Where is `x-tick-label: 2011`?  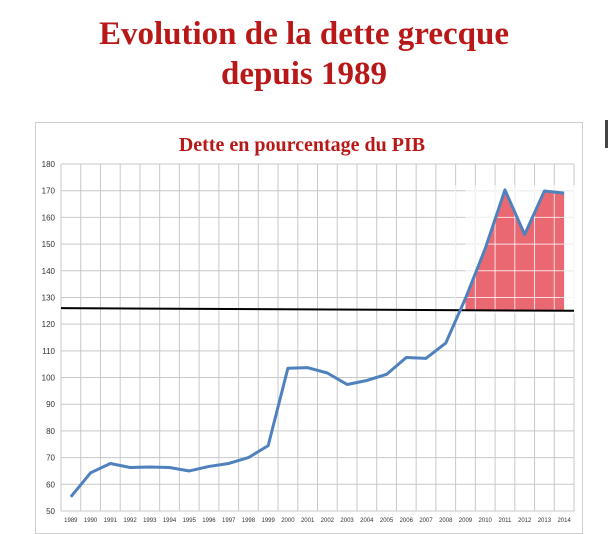
x-tick-label: 2011 is located at coordinates (505, 521).